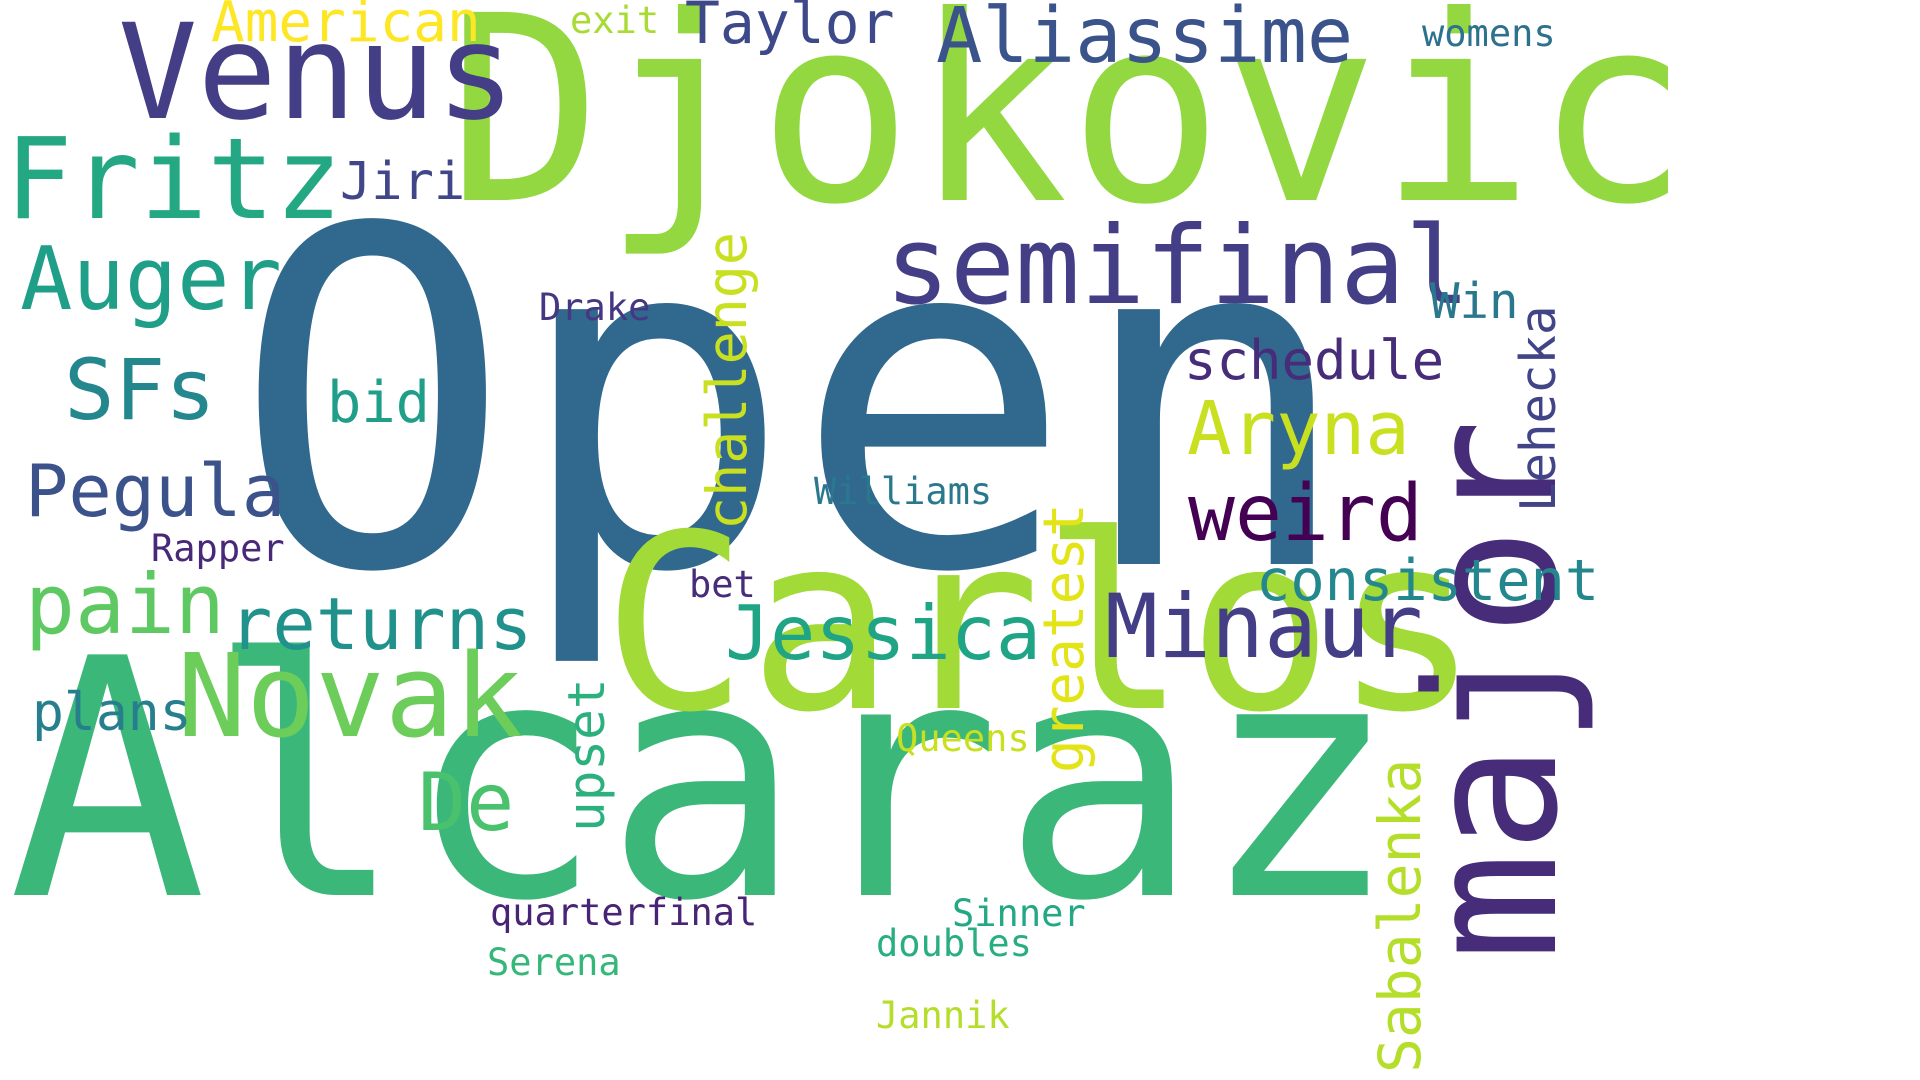 The image size is (1920, 1080). What do you see at coordinates (112, 712) in the screenshot?
I see `word-plans: plans` at bounding box center [112, 712].